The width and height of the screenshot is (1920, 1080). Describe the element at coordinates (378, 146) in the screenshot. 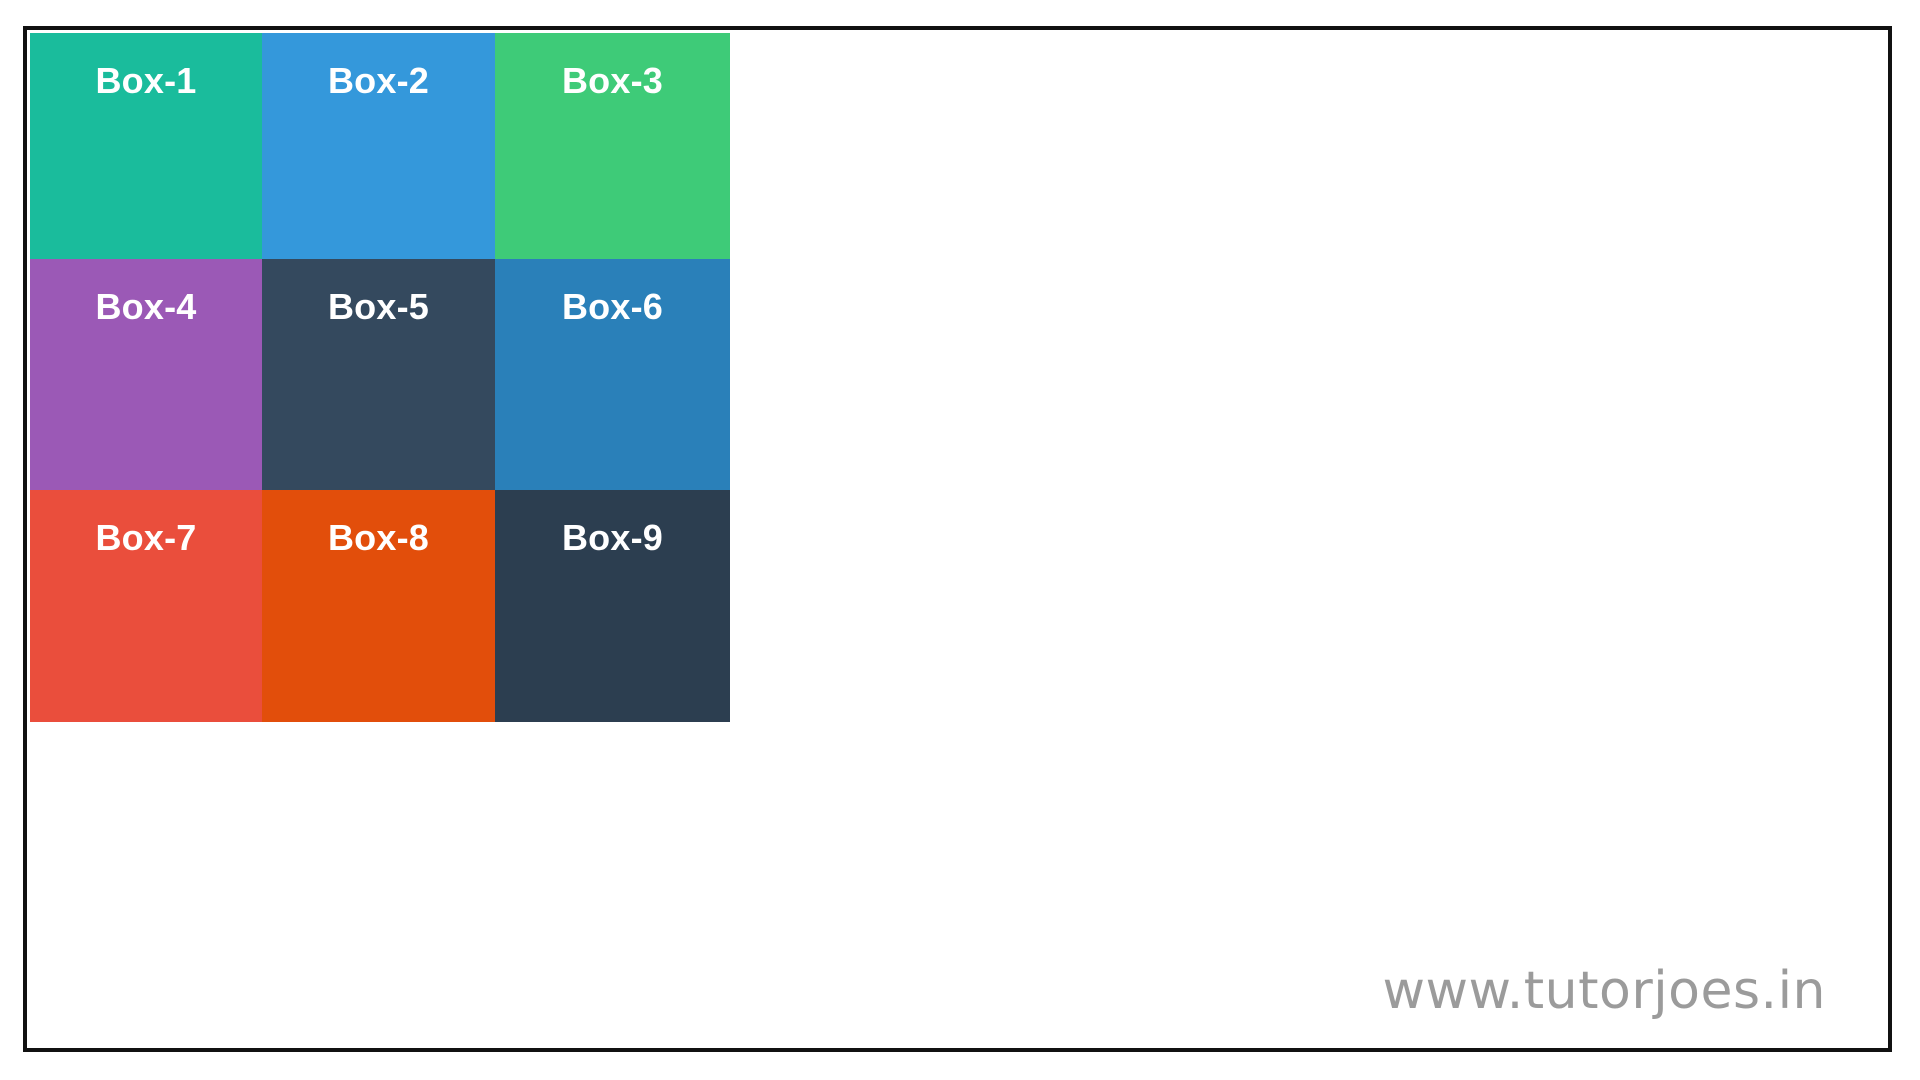

I see `box-2: Box-2` at that location.